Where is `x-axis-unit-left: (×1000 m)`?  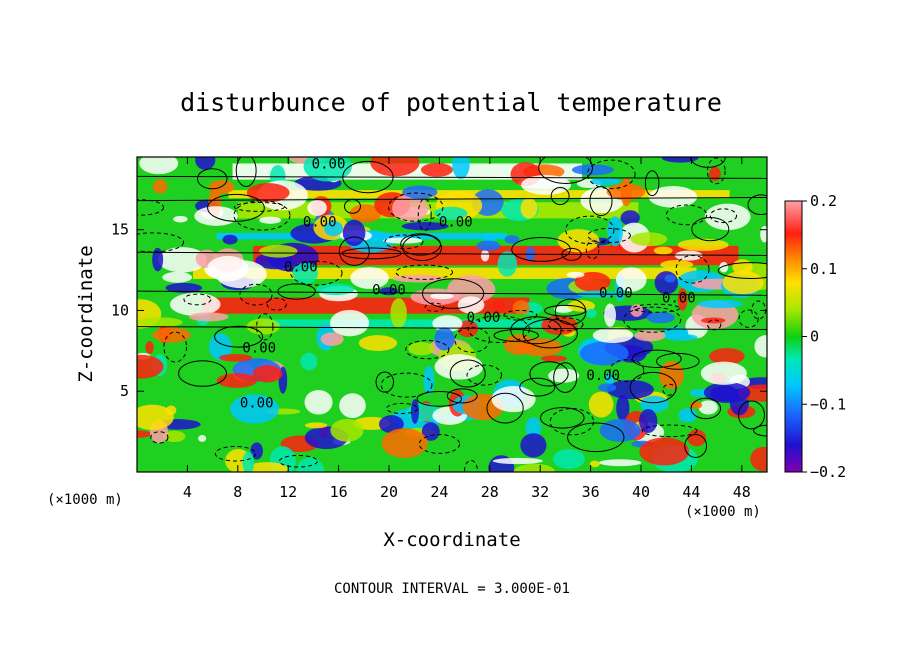 x-axis-unit-left: (×1000 m) is located at coordinates (85, 500).